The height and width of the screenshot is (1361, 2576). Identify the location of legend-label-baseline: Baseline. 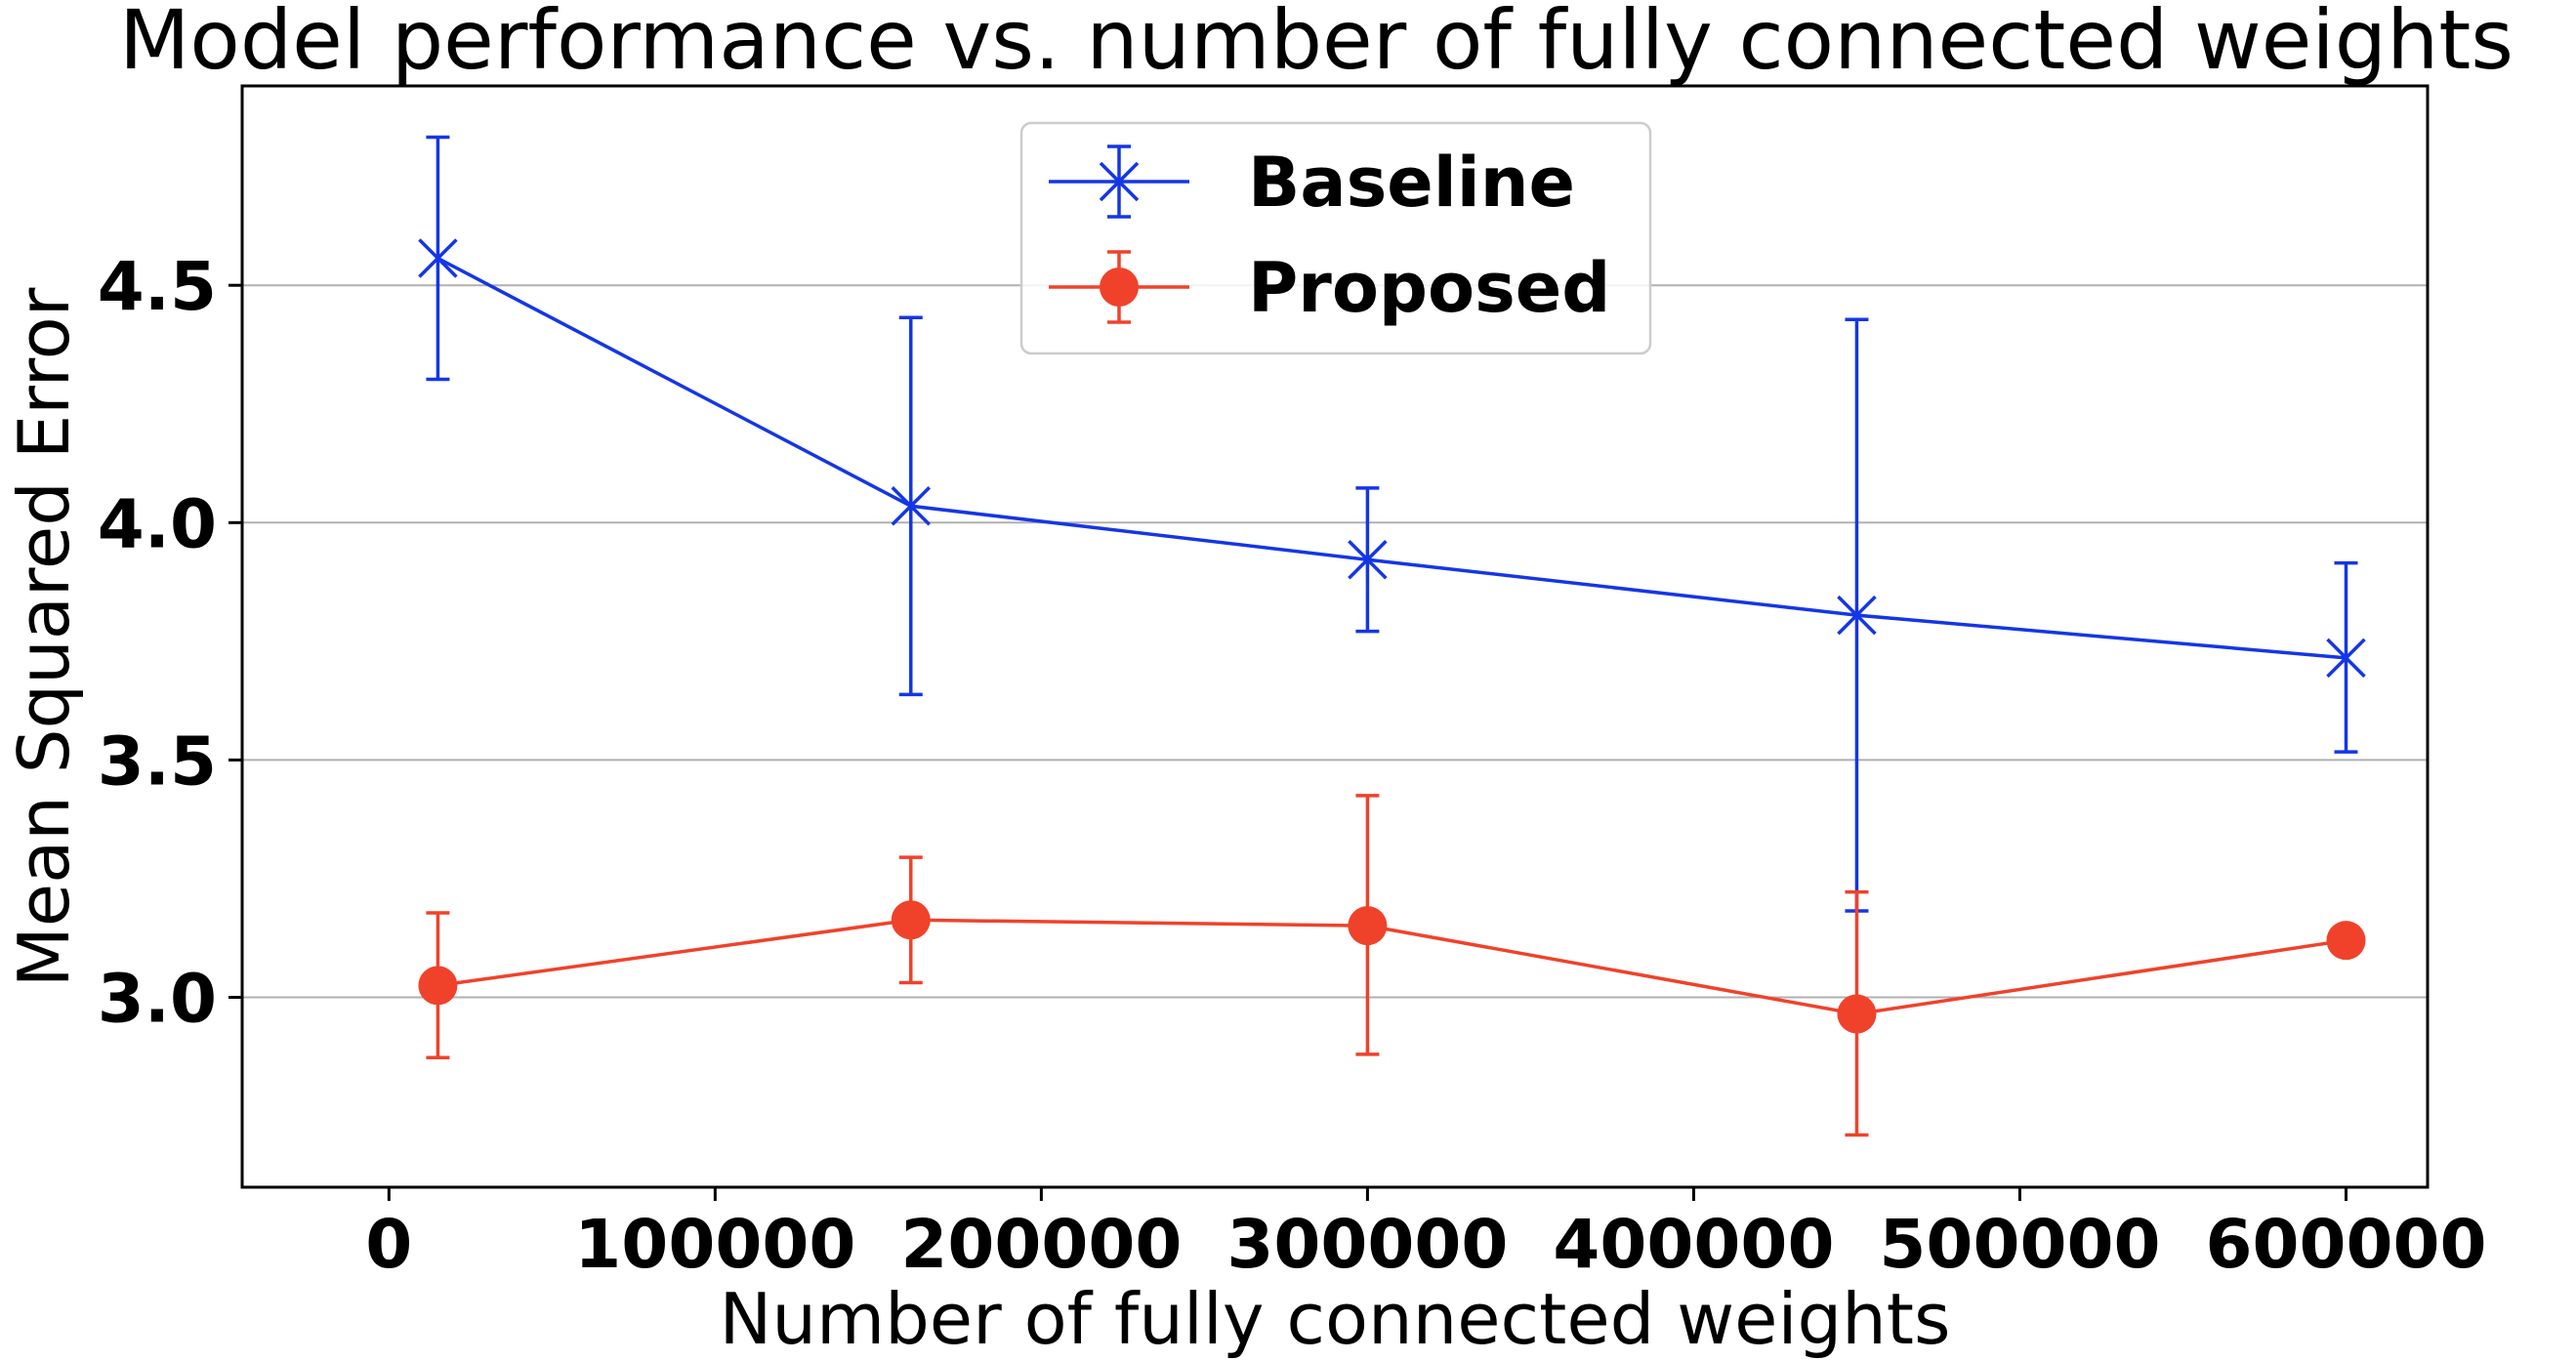
(1411, 183).